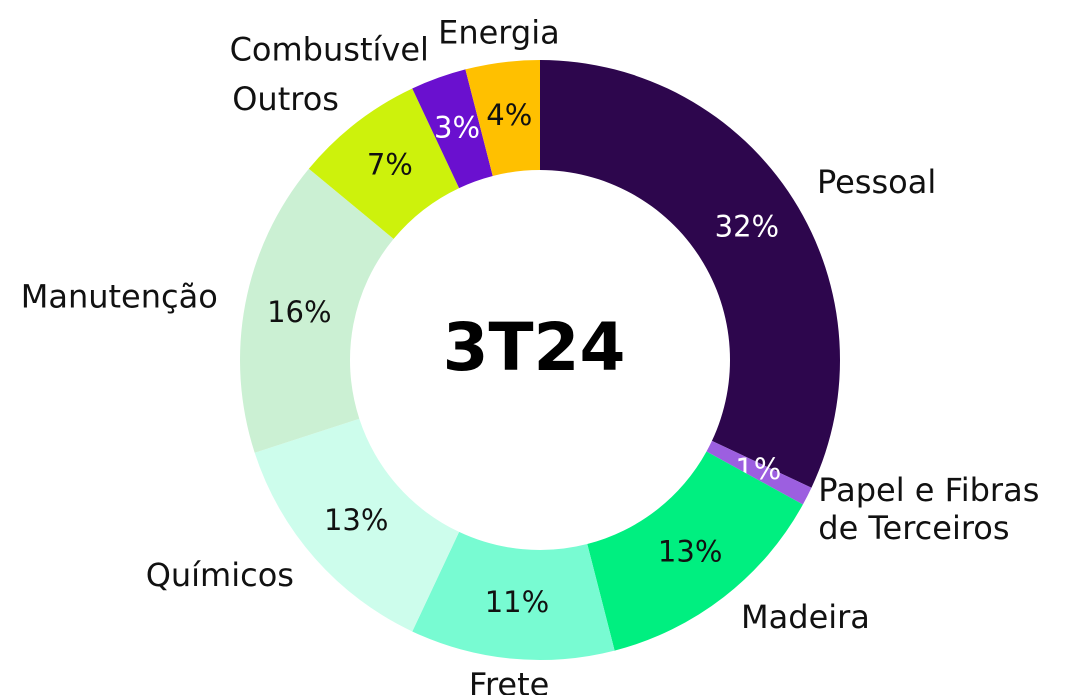 This screenshot has width=1066, height=695. I want to click on data-label: 11%, so click(517, 602).